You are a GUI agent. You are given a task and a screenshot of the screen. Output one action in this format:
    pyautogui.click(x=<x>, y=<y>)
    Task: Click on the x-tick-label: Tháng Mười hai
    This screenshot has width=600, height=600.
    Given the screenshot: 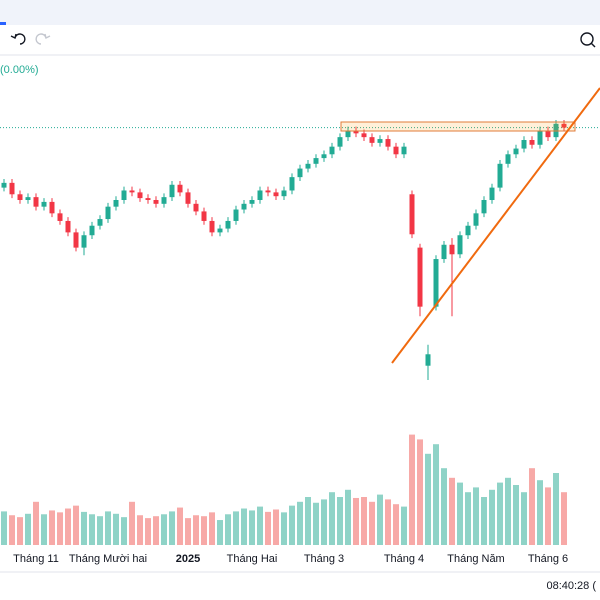 What is the action you would take?
    pyautogui.click(x=108, y=559)
    